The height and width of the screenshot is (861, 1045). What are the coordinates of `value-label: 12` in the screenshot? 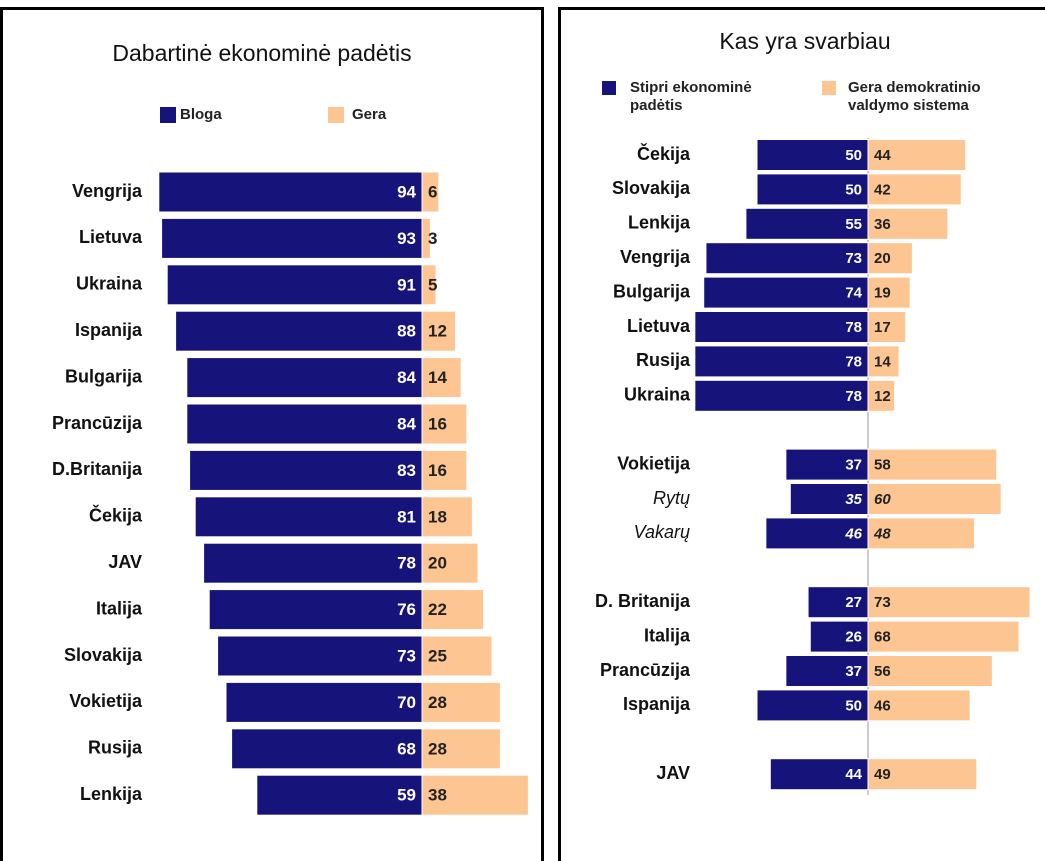 It's located at (437, 331).